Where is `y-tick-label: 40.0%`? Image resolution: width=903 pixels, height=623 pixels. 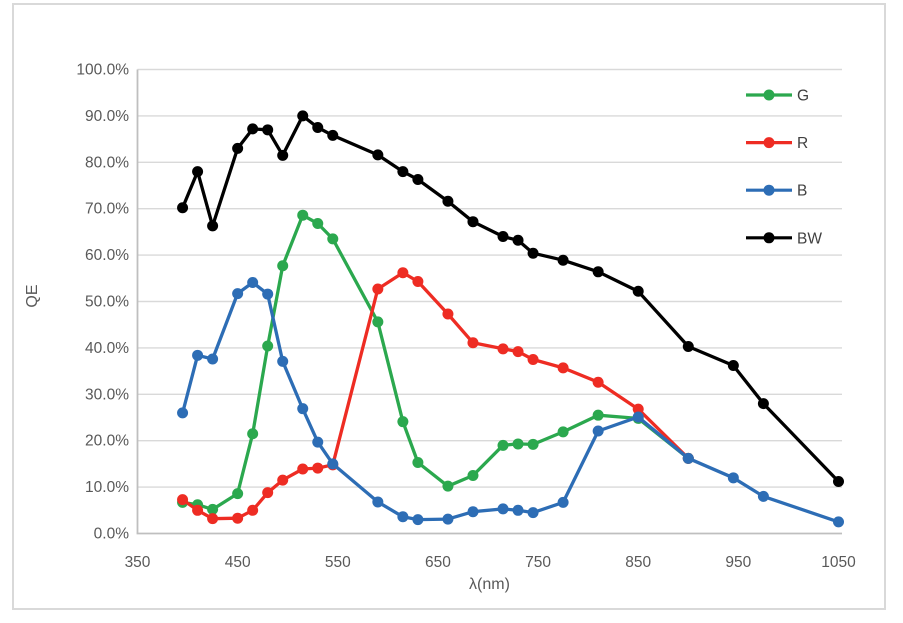
y-tick-label: 40.0% is located at coordinates (107, 348).